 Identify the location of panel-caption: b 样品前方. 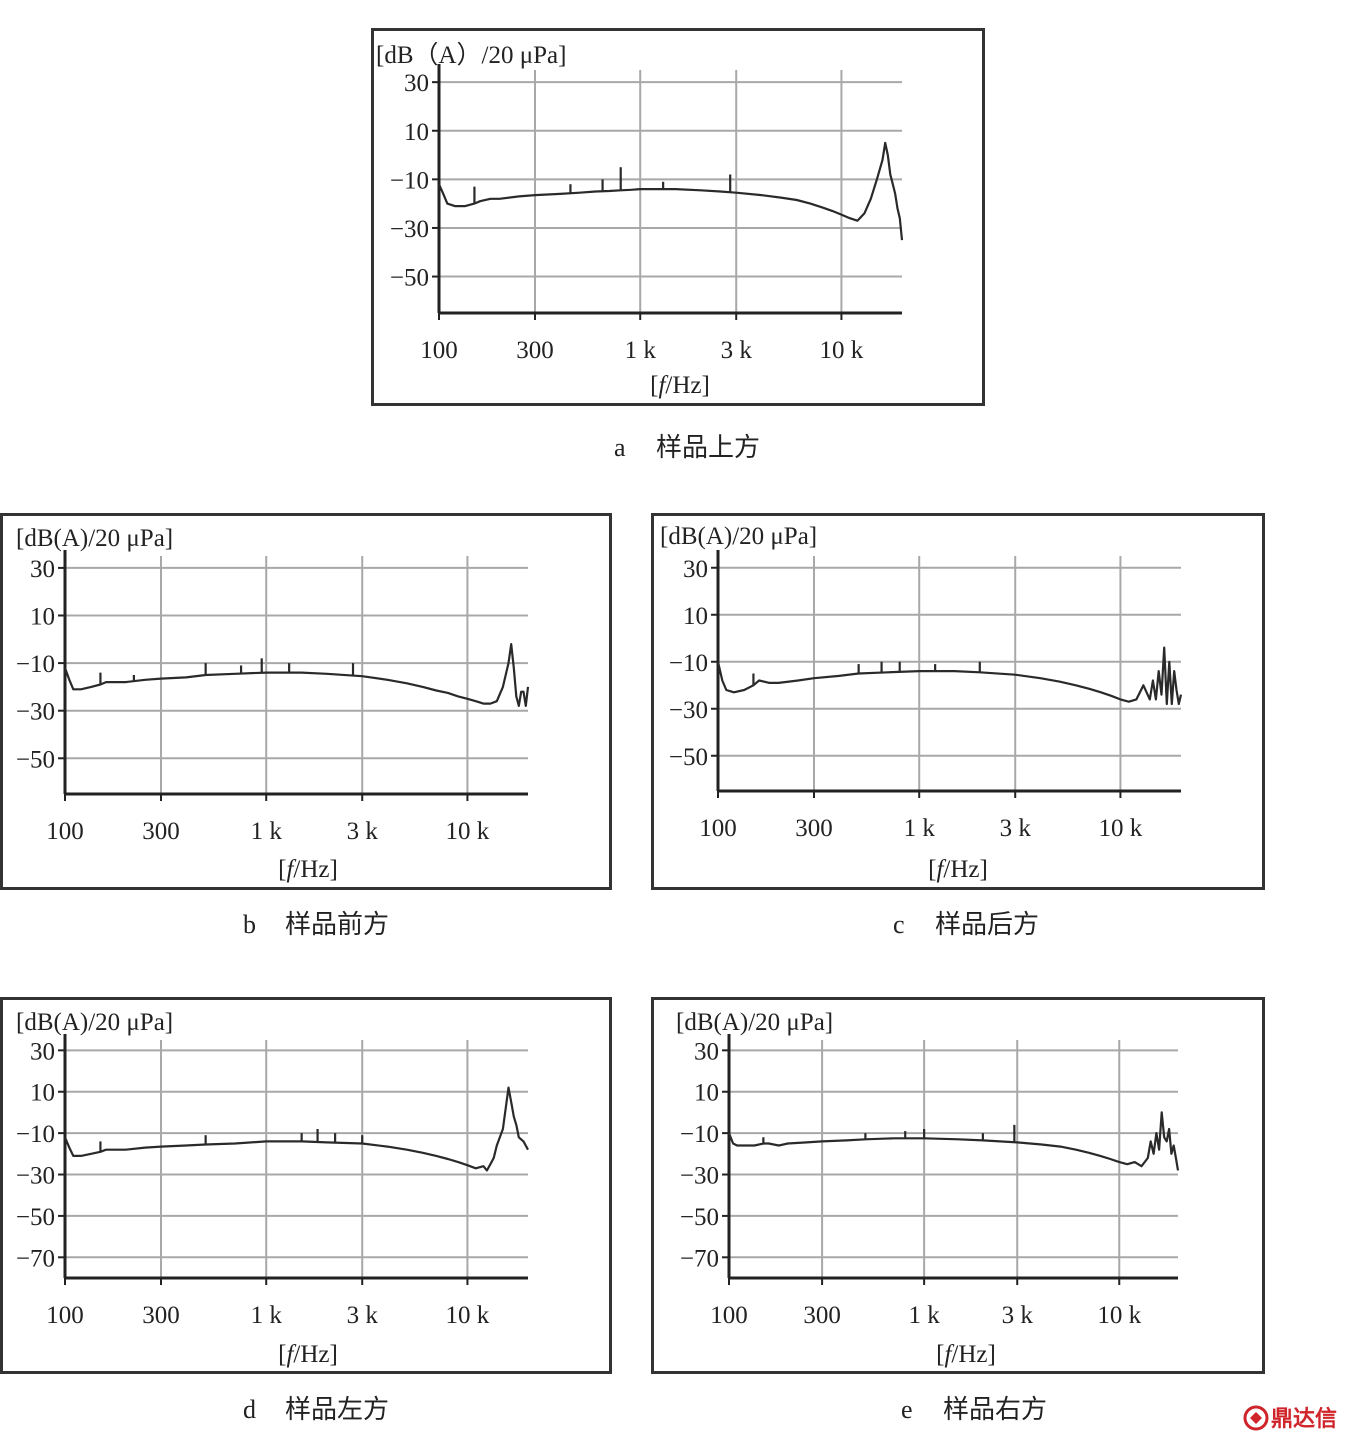
(316, 924).